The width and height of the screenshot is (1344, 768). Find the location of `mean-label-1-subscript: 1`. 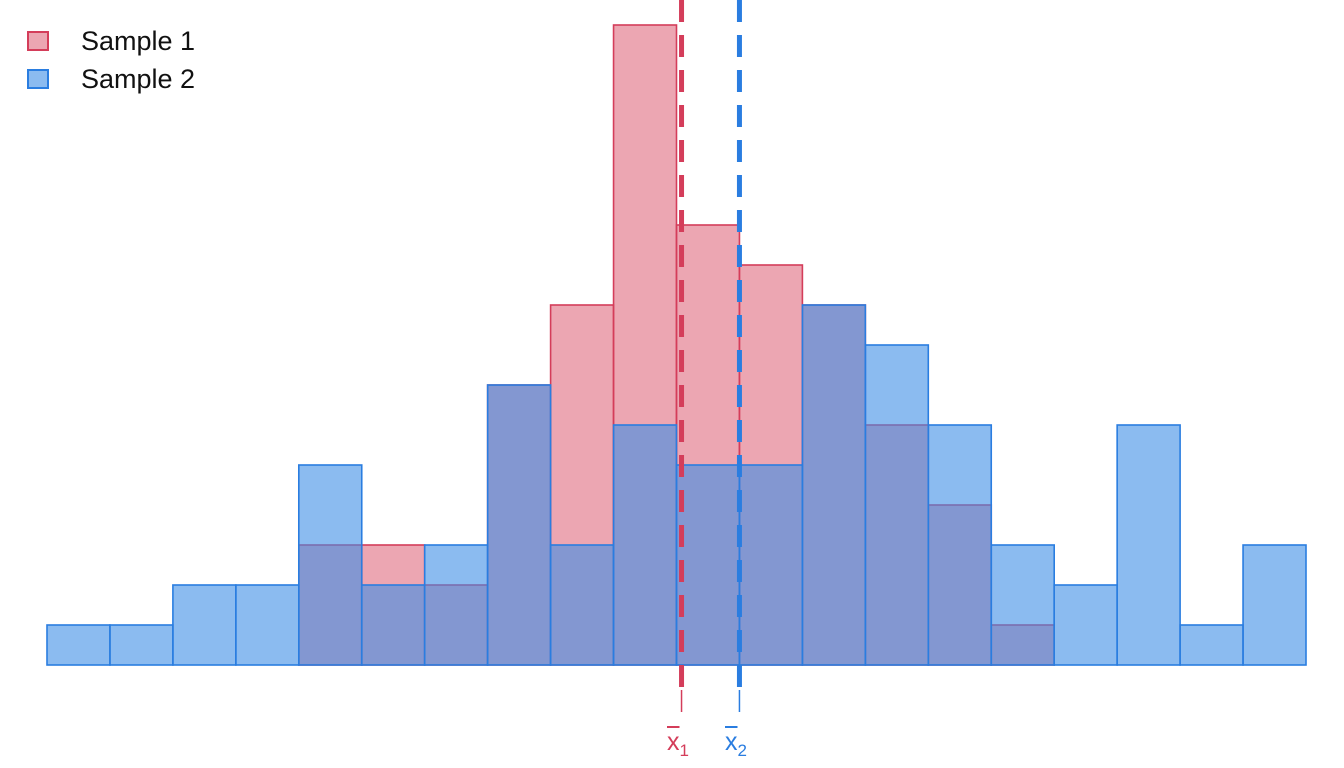

mean-label-1-subscript: 1 is located at coordinates (684, 750).